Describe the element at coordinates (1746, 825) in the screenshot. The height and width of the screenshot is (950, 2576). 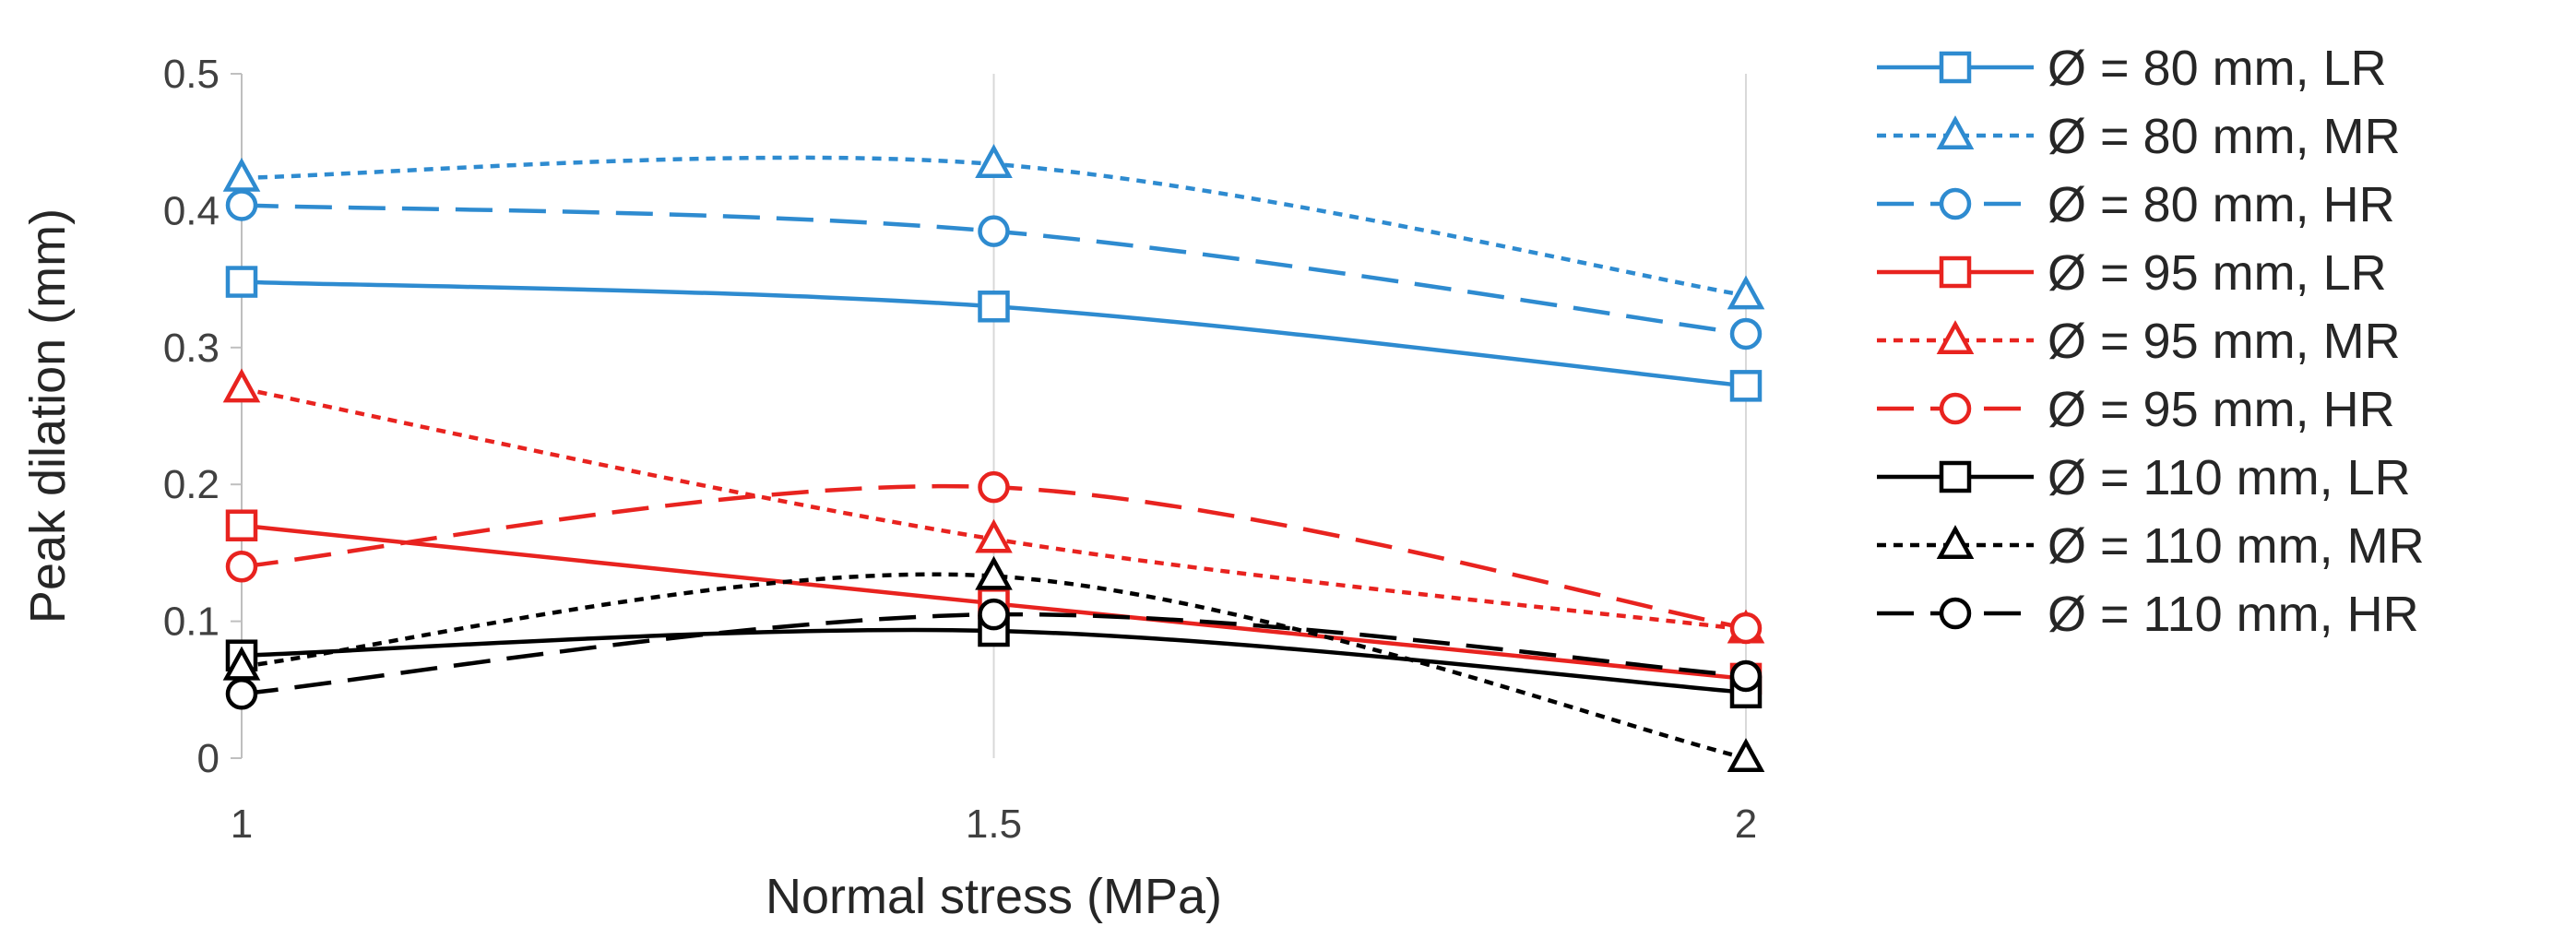
I see `x-tick-label: 2` at that location.